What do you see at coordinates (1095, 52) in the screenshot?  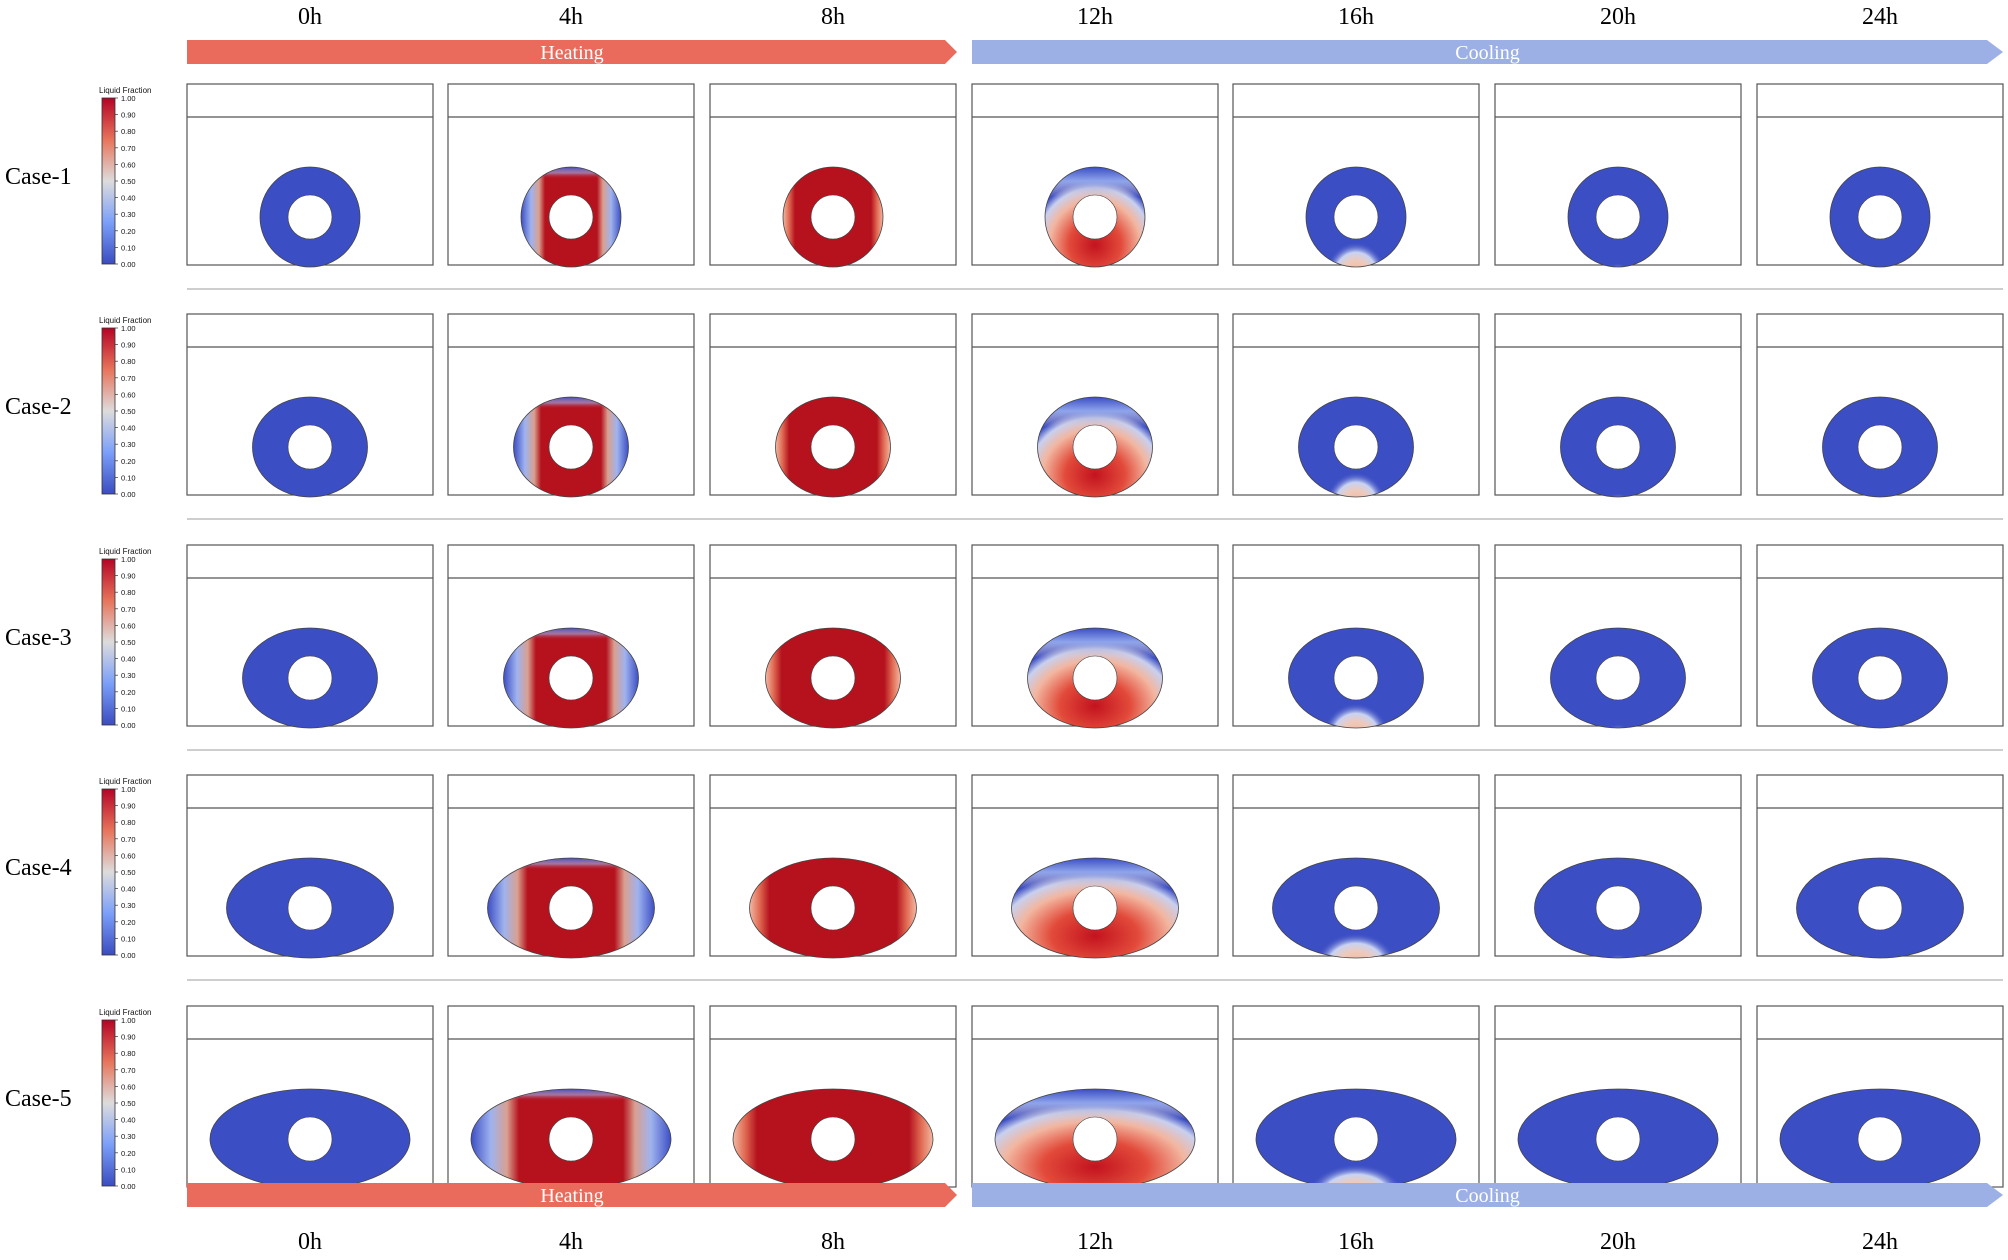 I see `top-phase-banner: Heating Cooling` at bounding box center [1095, 52].